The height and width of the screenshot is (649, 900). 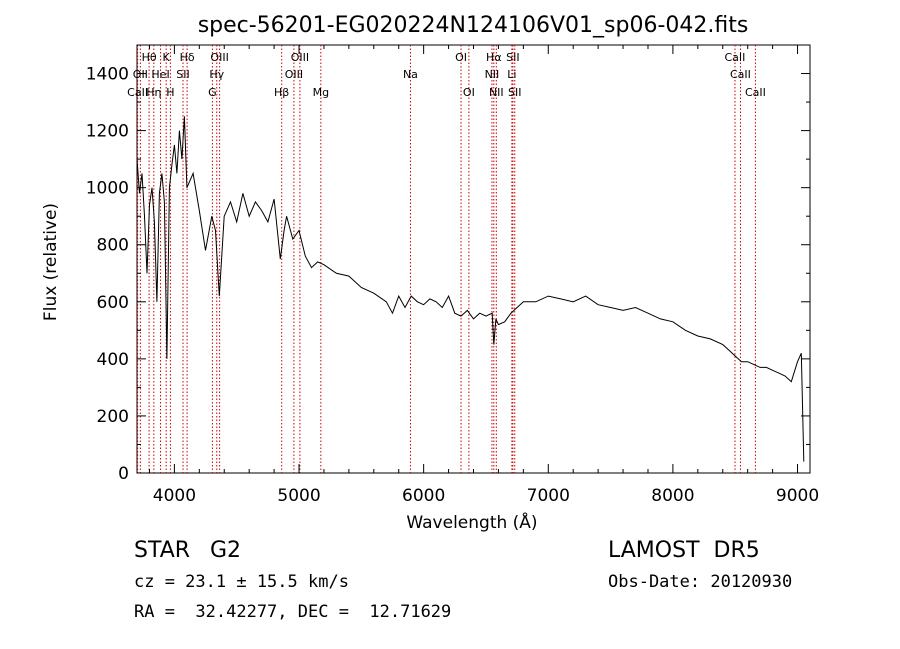 I want to click on x-tick-label: 9000, so click(x=797, y=496).